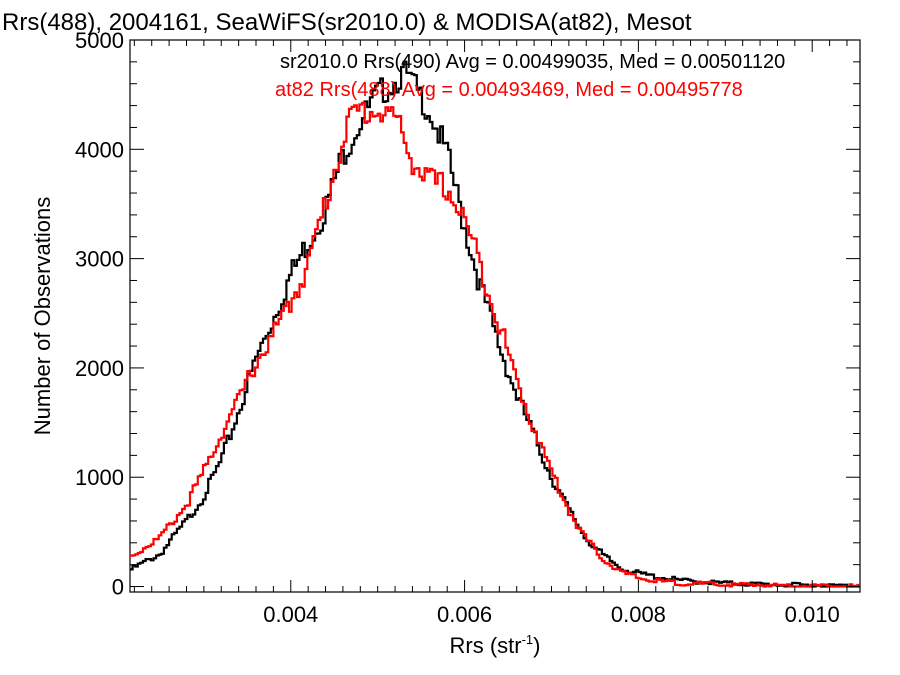 Image resolution: width=900 pixels, height=675 pixels. Describe the element at coordinates (42, 316) in the screenshot. I see `y-axis-label: Number of Observations` at that location.